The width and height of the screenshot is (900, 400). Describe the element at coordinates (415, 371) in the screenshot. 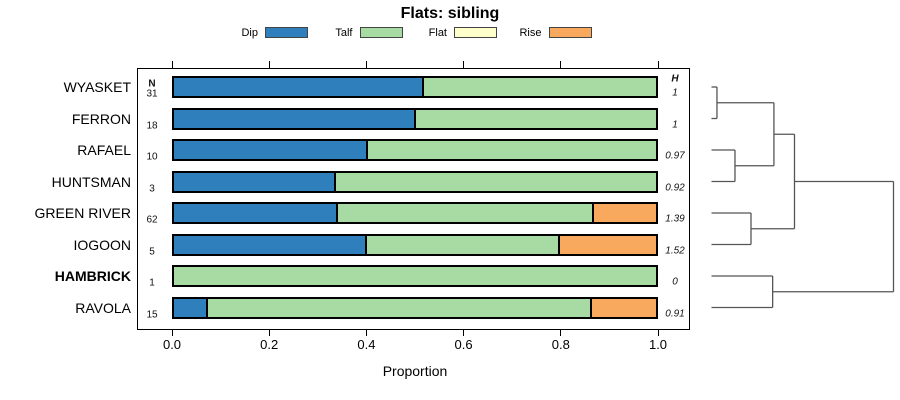

I see `x-axis-title: Proportion` at that location.